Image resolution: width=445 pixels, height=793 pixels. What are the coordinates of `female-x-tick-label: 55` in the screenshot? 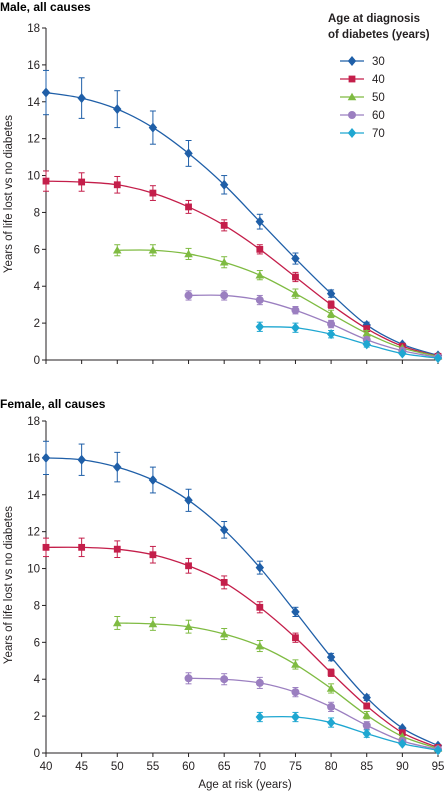 It's located at (153, 767).